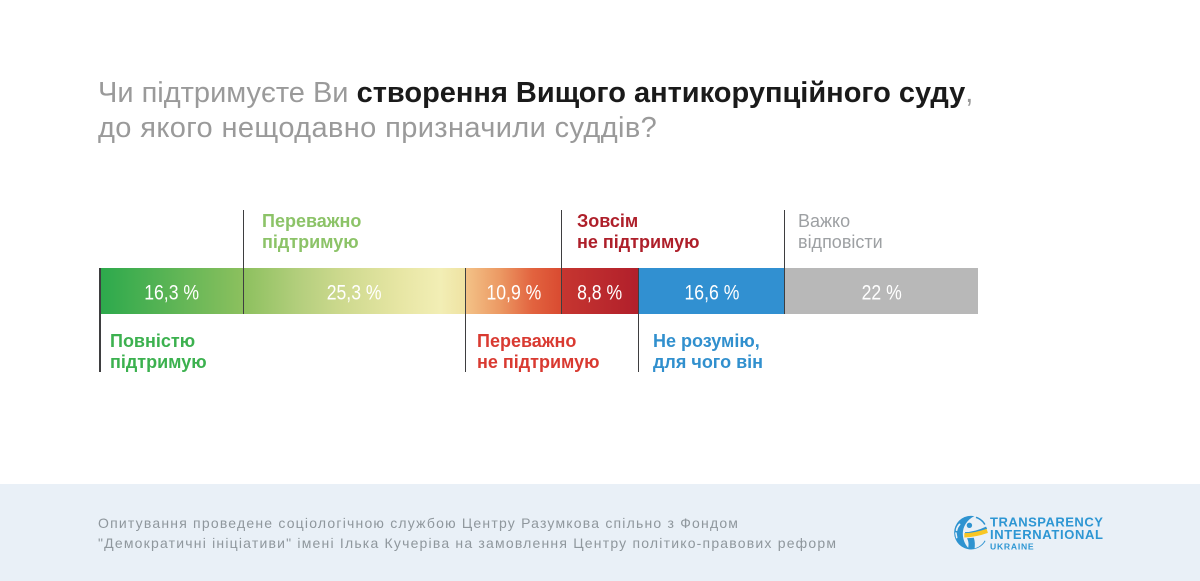 The image size is (1200, 581). Describe the element at coordinates (1012, 547) in the screenshot. I see `svg-text: UKRAINE` at that location.